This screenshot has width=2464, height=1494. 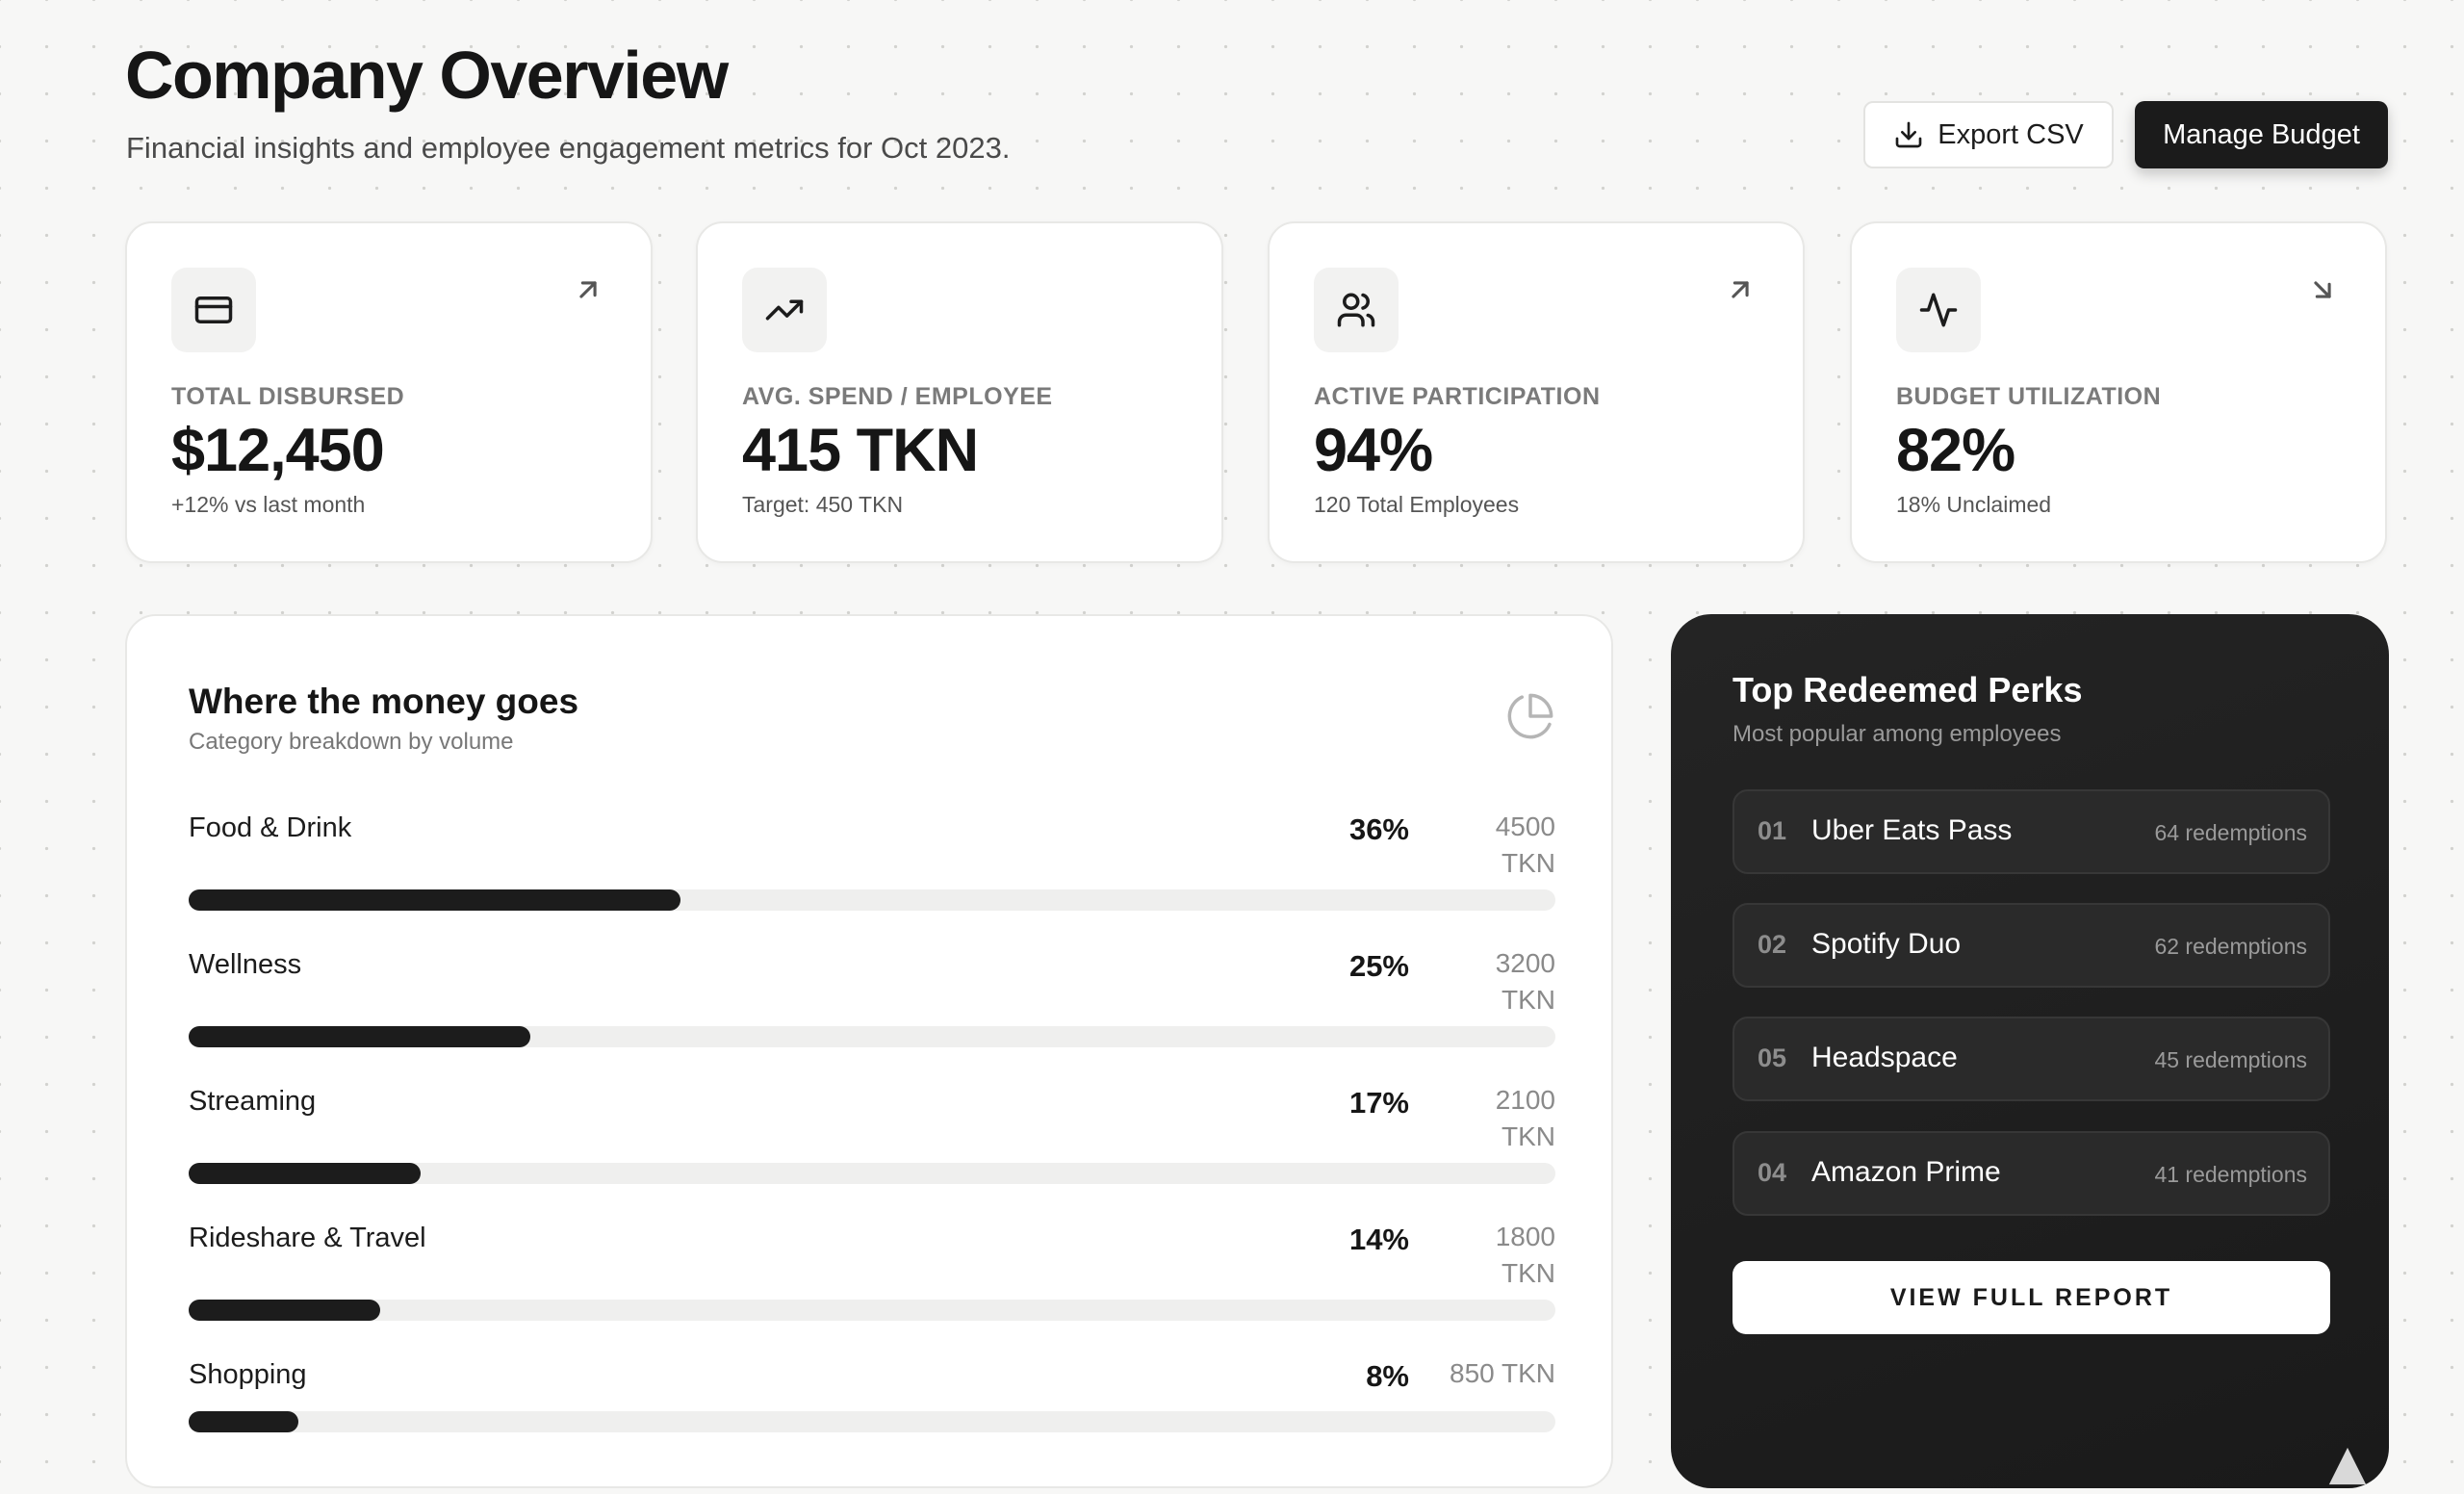 I want to click on perk-count: 64 redemptions, so click(x=2230, y=832).